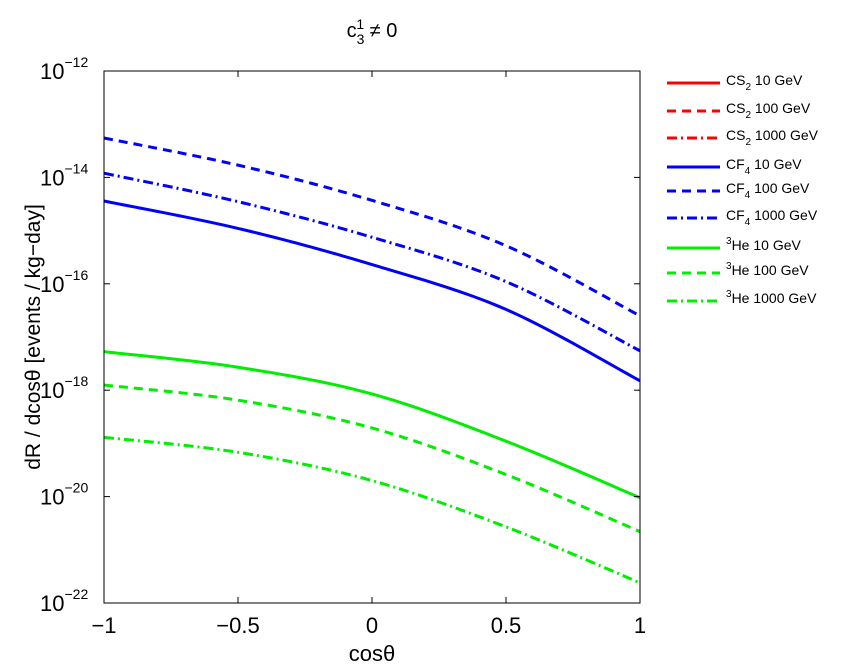 The image size is (843, 670). Describe the element at coordinates (768, 190) in the screenshot. I see `legend-label: CF4 100 GeV` at that location.